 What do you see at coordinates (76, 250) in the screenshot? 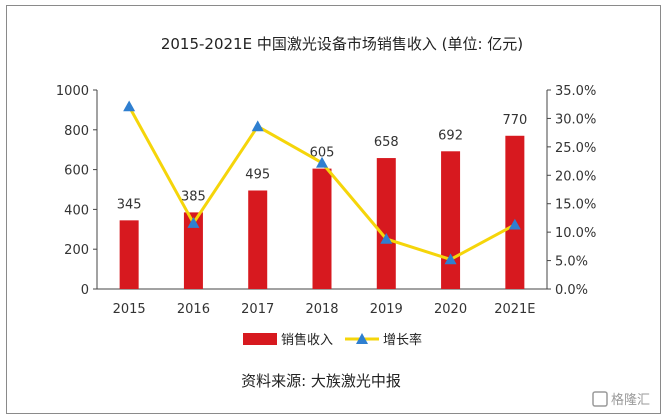
I see `y-left-tick-label: 200` at bounding box center [76, 250].